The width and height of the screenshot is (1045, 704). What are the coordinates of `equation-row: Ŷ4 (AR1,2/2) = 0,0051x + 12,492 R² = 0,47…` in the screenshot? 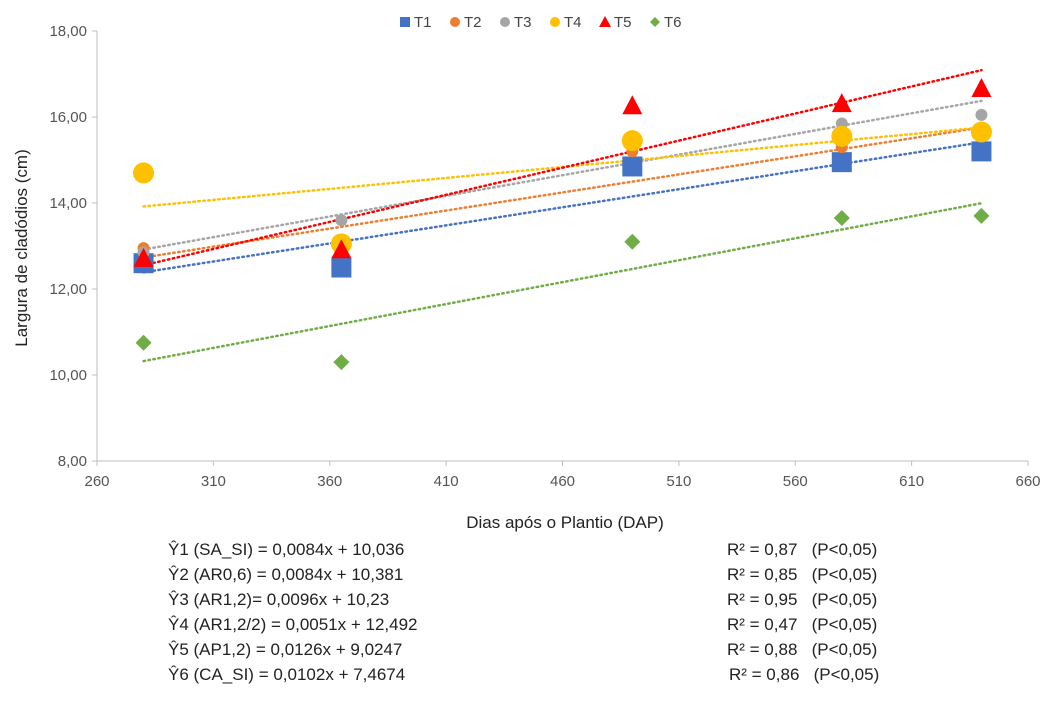 It's located at (522, 624).